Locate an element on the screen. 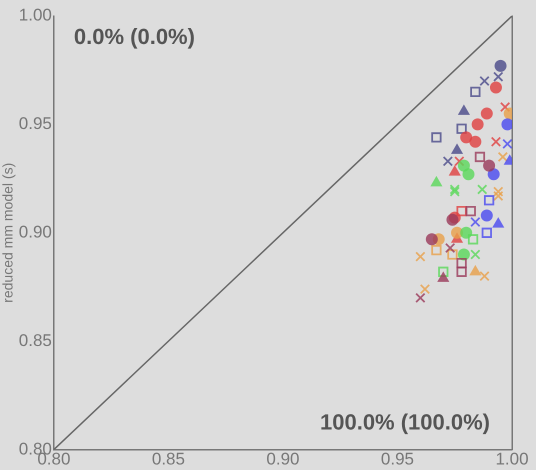  x-tick-label: 0.90 is located at coordinates (283, 458).